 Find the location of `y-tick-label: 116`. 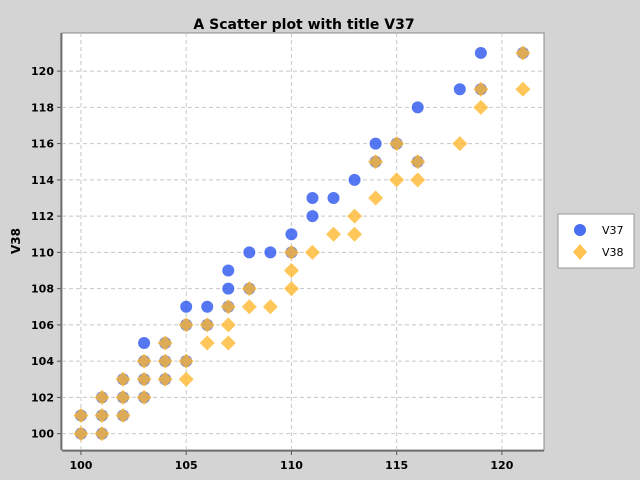

y-tick-label: 116 is located at coordinates (42, 144).